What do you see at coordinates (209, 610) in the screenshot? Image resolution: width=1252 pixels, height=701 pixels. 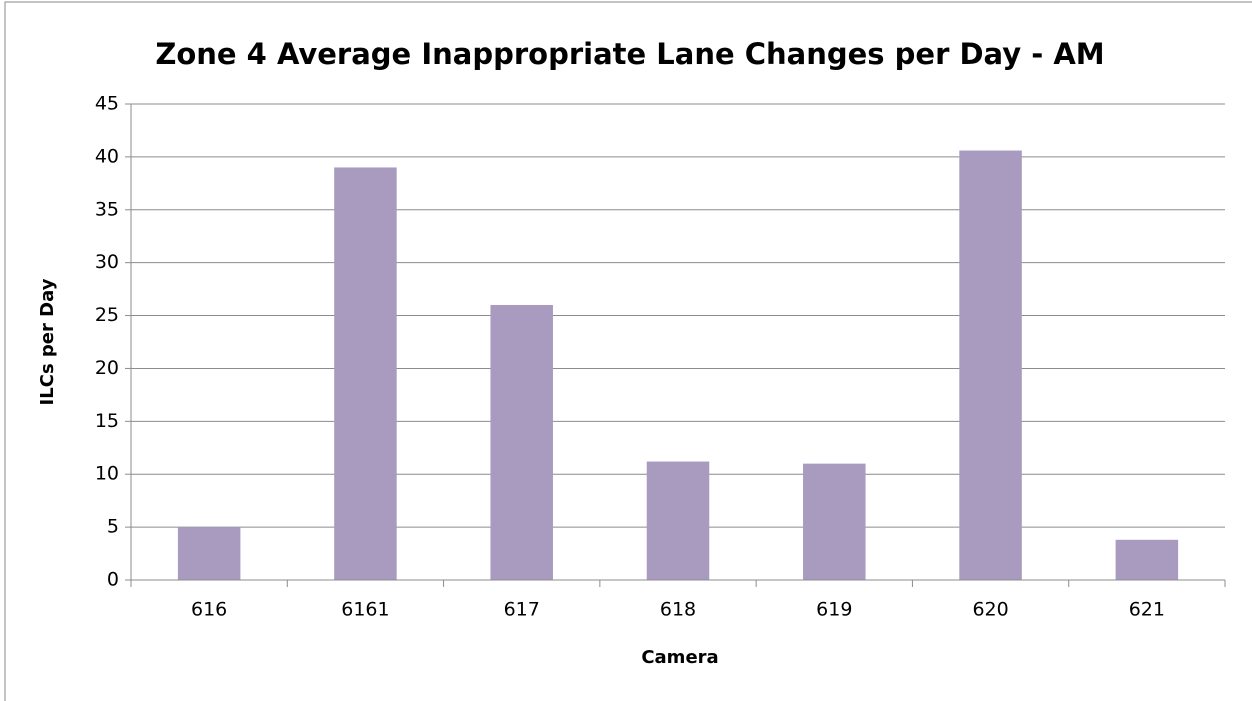 I see `x-tick-label: 616` at bounding box center [209, 610].